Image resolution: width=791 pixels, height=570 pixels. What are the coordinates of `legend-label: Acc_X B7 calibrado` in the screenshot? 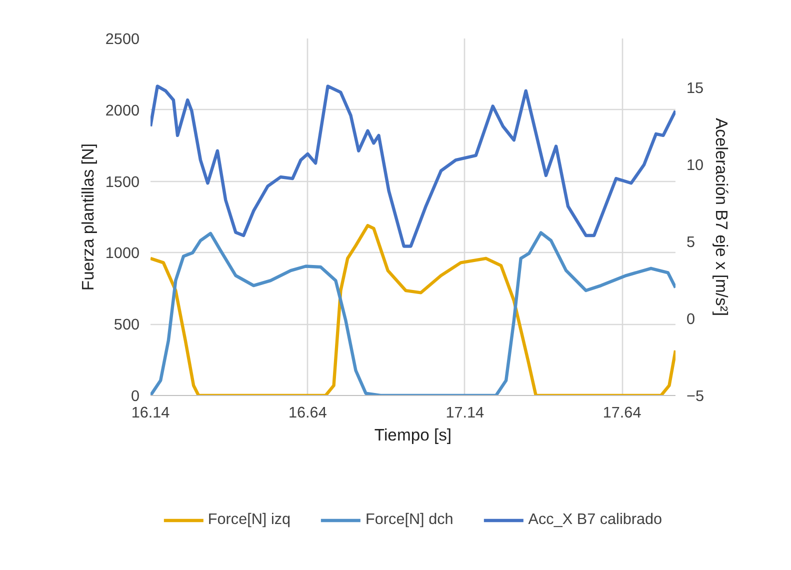 It's located at (595, 520).